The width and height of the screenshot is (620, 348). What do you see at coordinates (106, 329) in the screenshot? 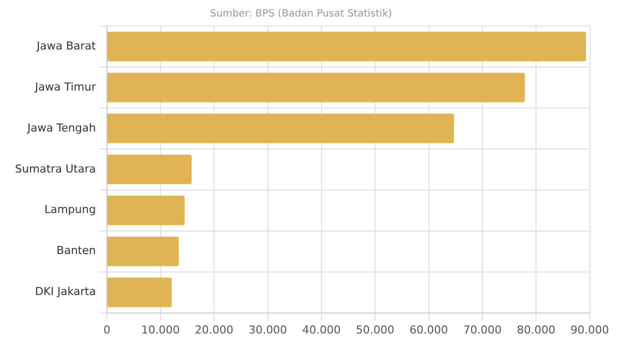
I see `x-tick-label: 0` at bounding box center [106, 329].